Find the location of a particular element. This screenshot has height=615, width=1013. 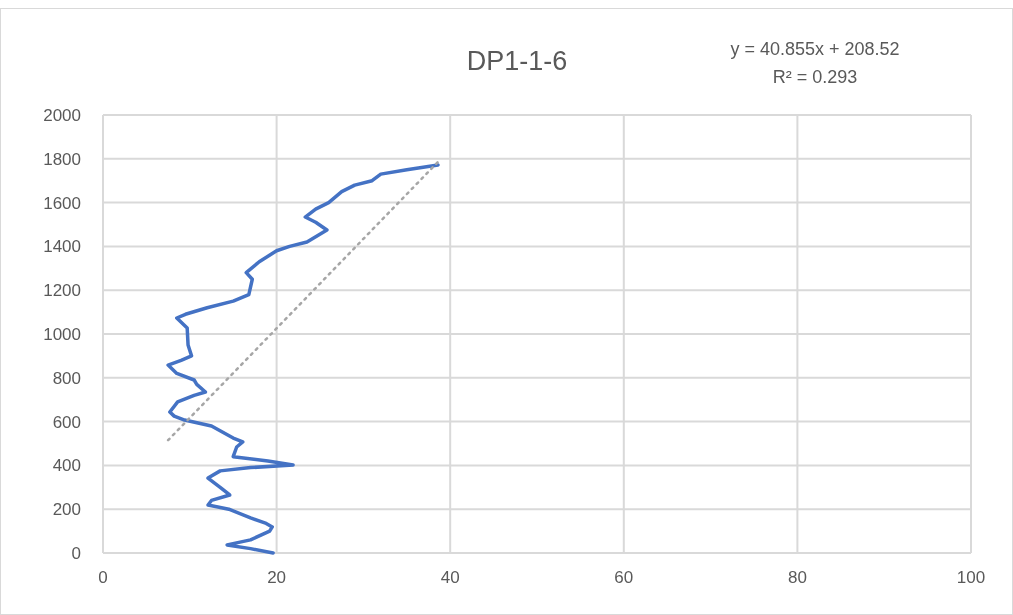

x-tick-label: 0 is located at coordinates (103, 577).